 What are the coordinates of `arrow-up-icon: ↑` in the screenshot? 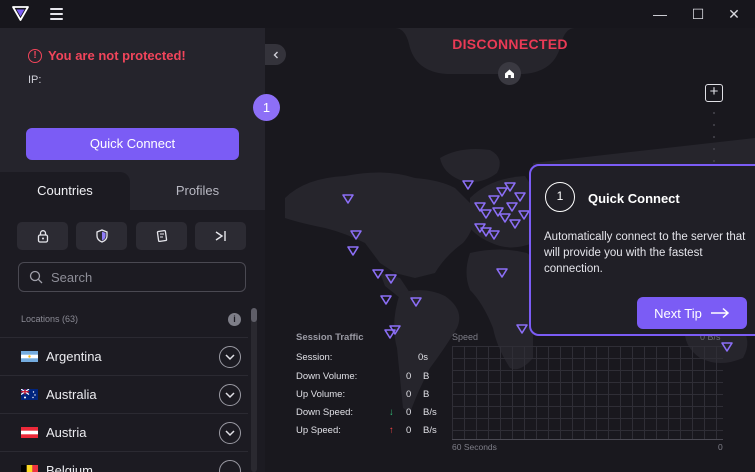 It's located at (391, 430).